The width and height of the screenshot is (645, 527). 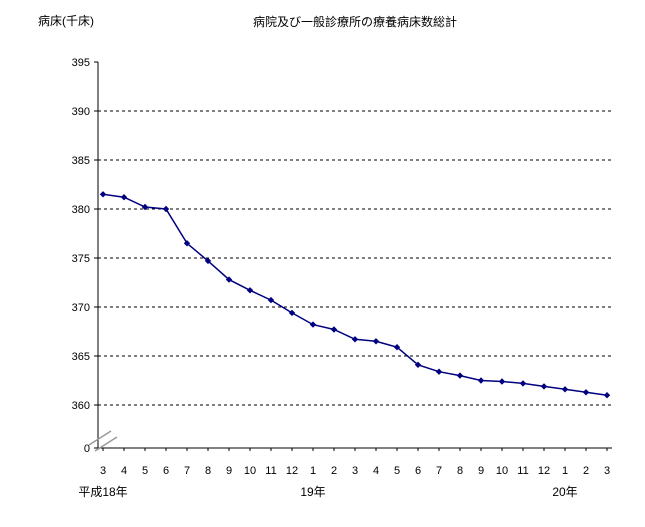 What do you see at coordinates (81, 161) in the screenshot?
I see `y-tick-label: 385` at bounding box center [81, 161].